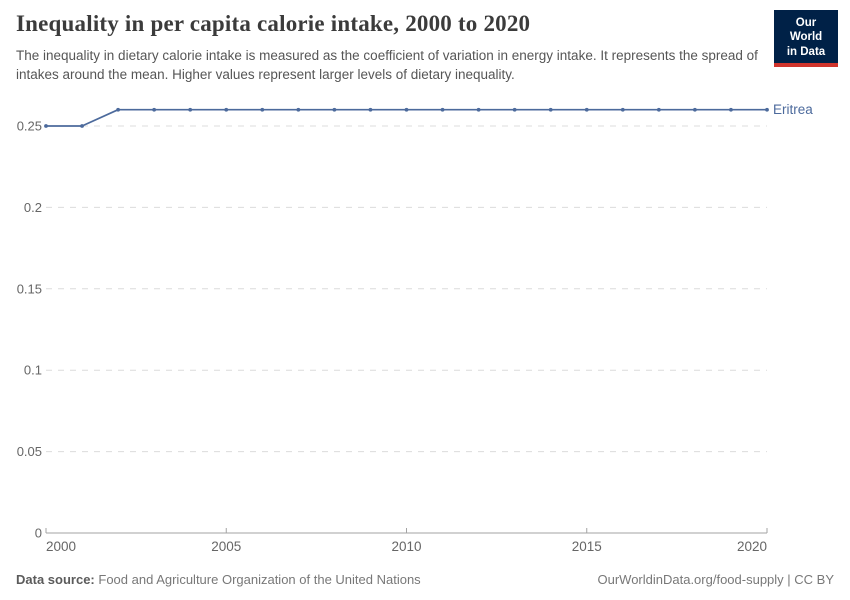 The height and width of the screenshot is (600, 850). What do you see at coordinates (793, 109) in the screenshot?
I see `series-label: Eritrea` at bounding box center [793, 109].